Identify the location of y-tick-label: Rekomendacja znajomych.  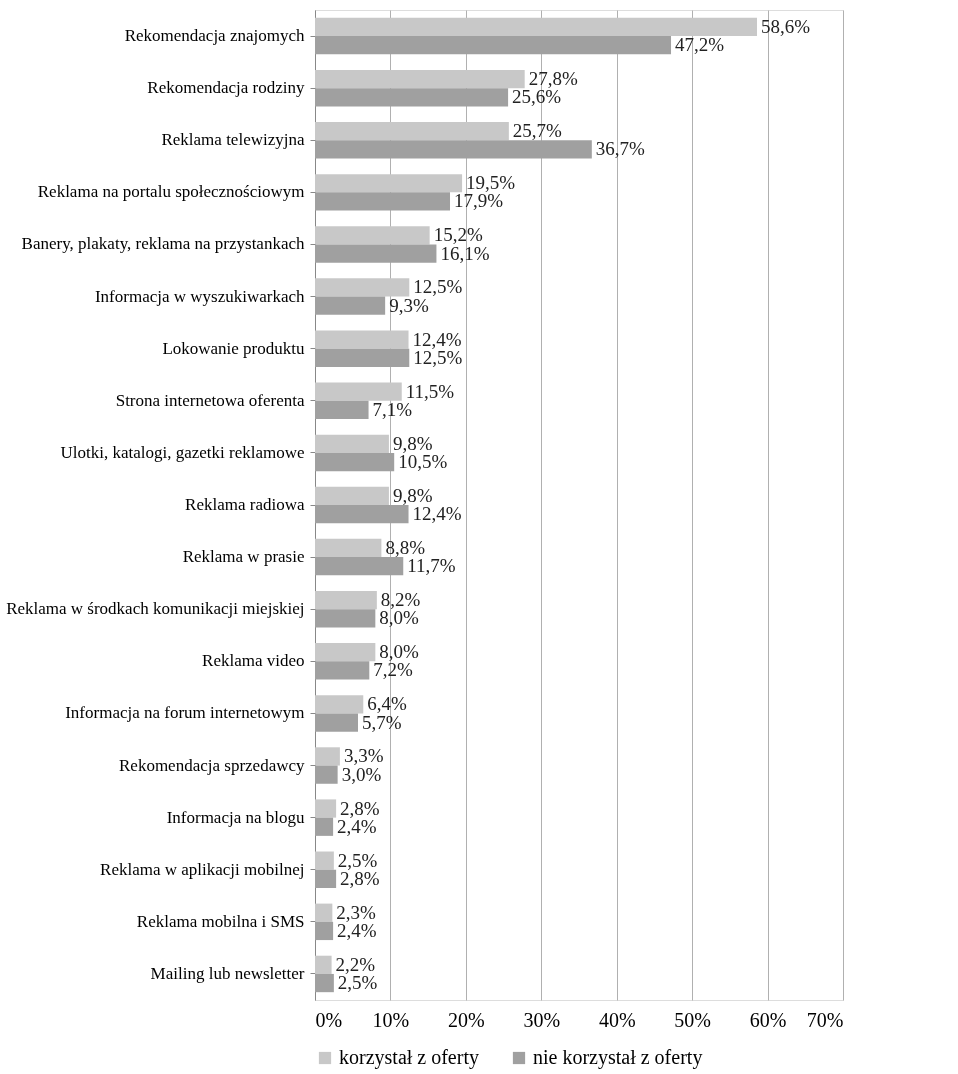
(214, 36).